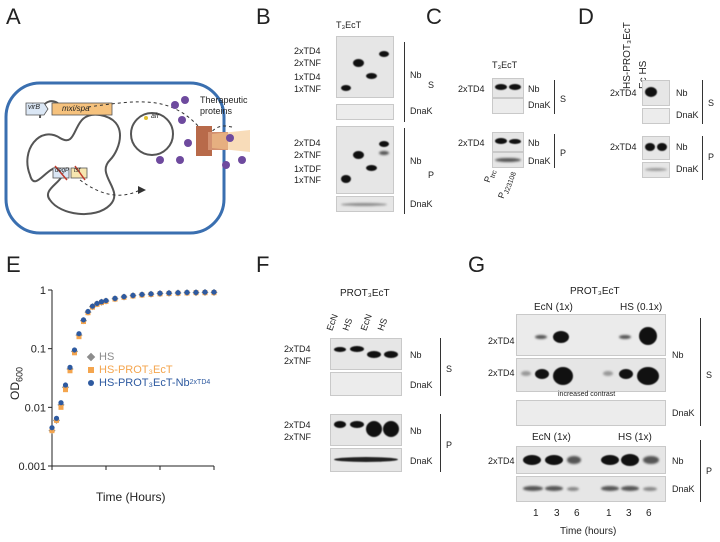 The height and width of the screenshot is (542, 720). Describe the element at coordinates (609, 513) in the screenshot. I see `g-time-3: 1` at that location.